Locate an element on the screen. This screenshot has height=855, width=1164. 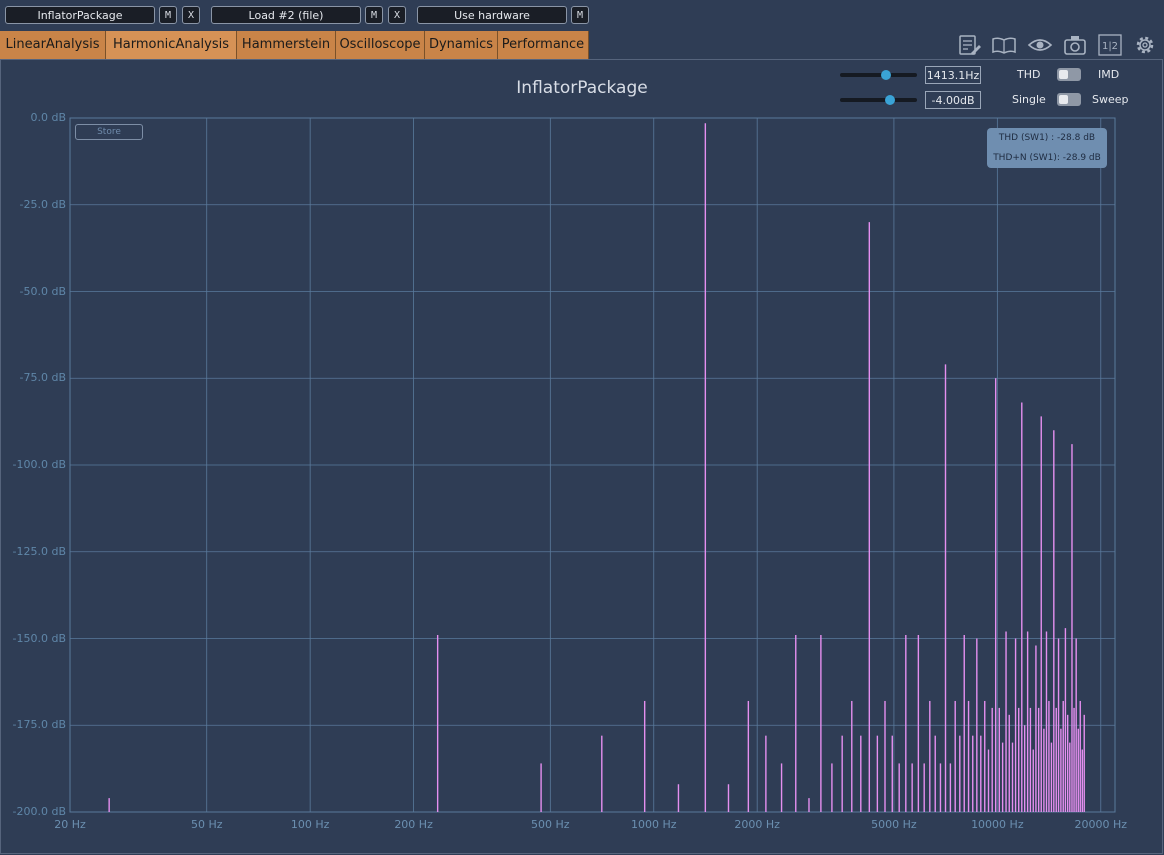
tab-performance: Performance is located at coordinates (543, 45).